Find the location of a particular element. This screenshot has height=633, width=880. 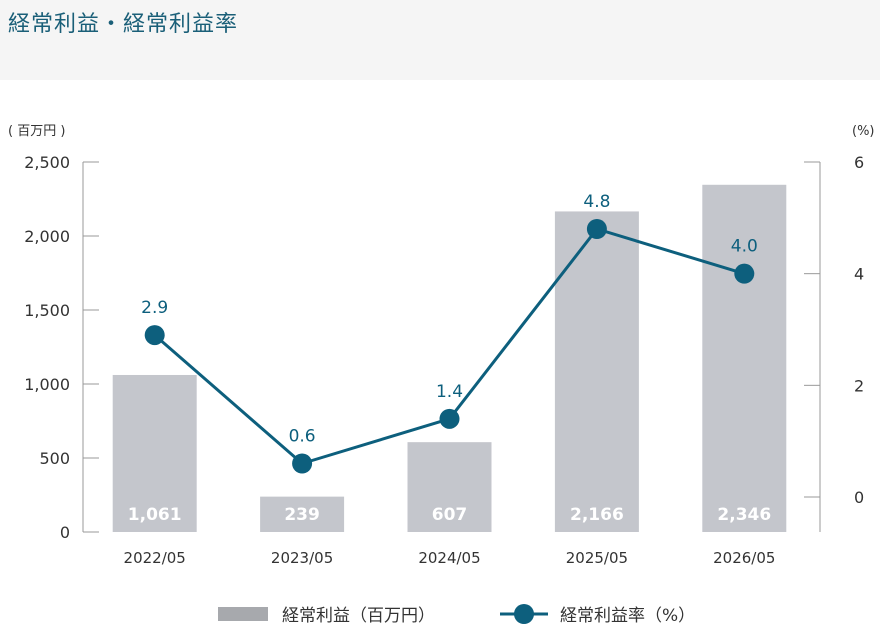

legend-swatch-marker is located at coordinates (524, 614).